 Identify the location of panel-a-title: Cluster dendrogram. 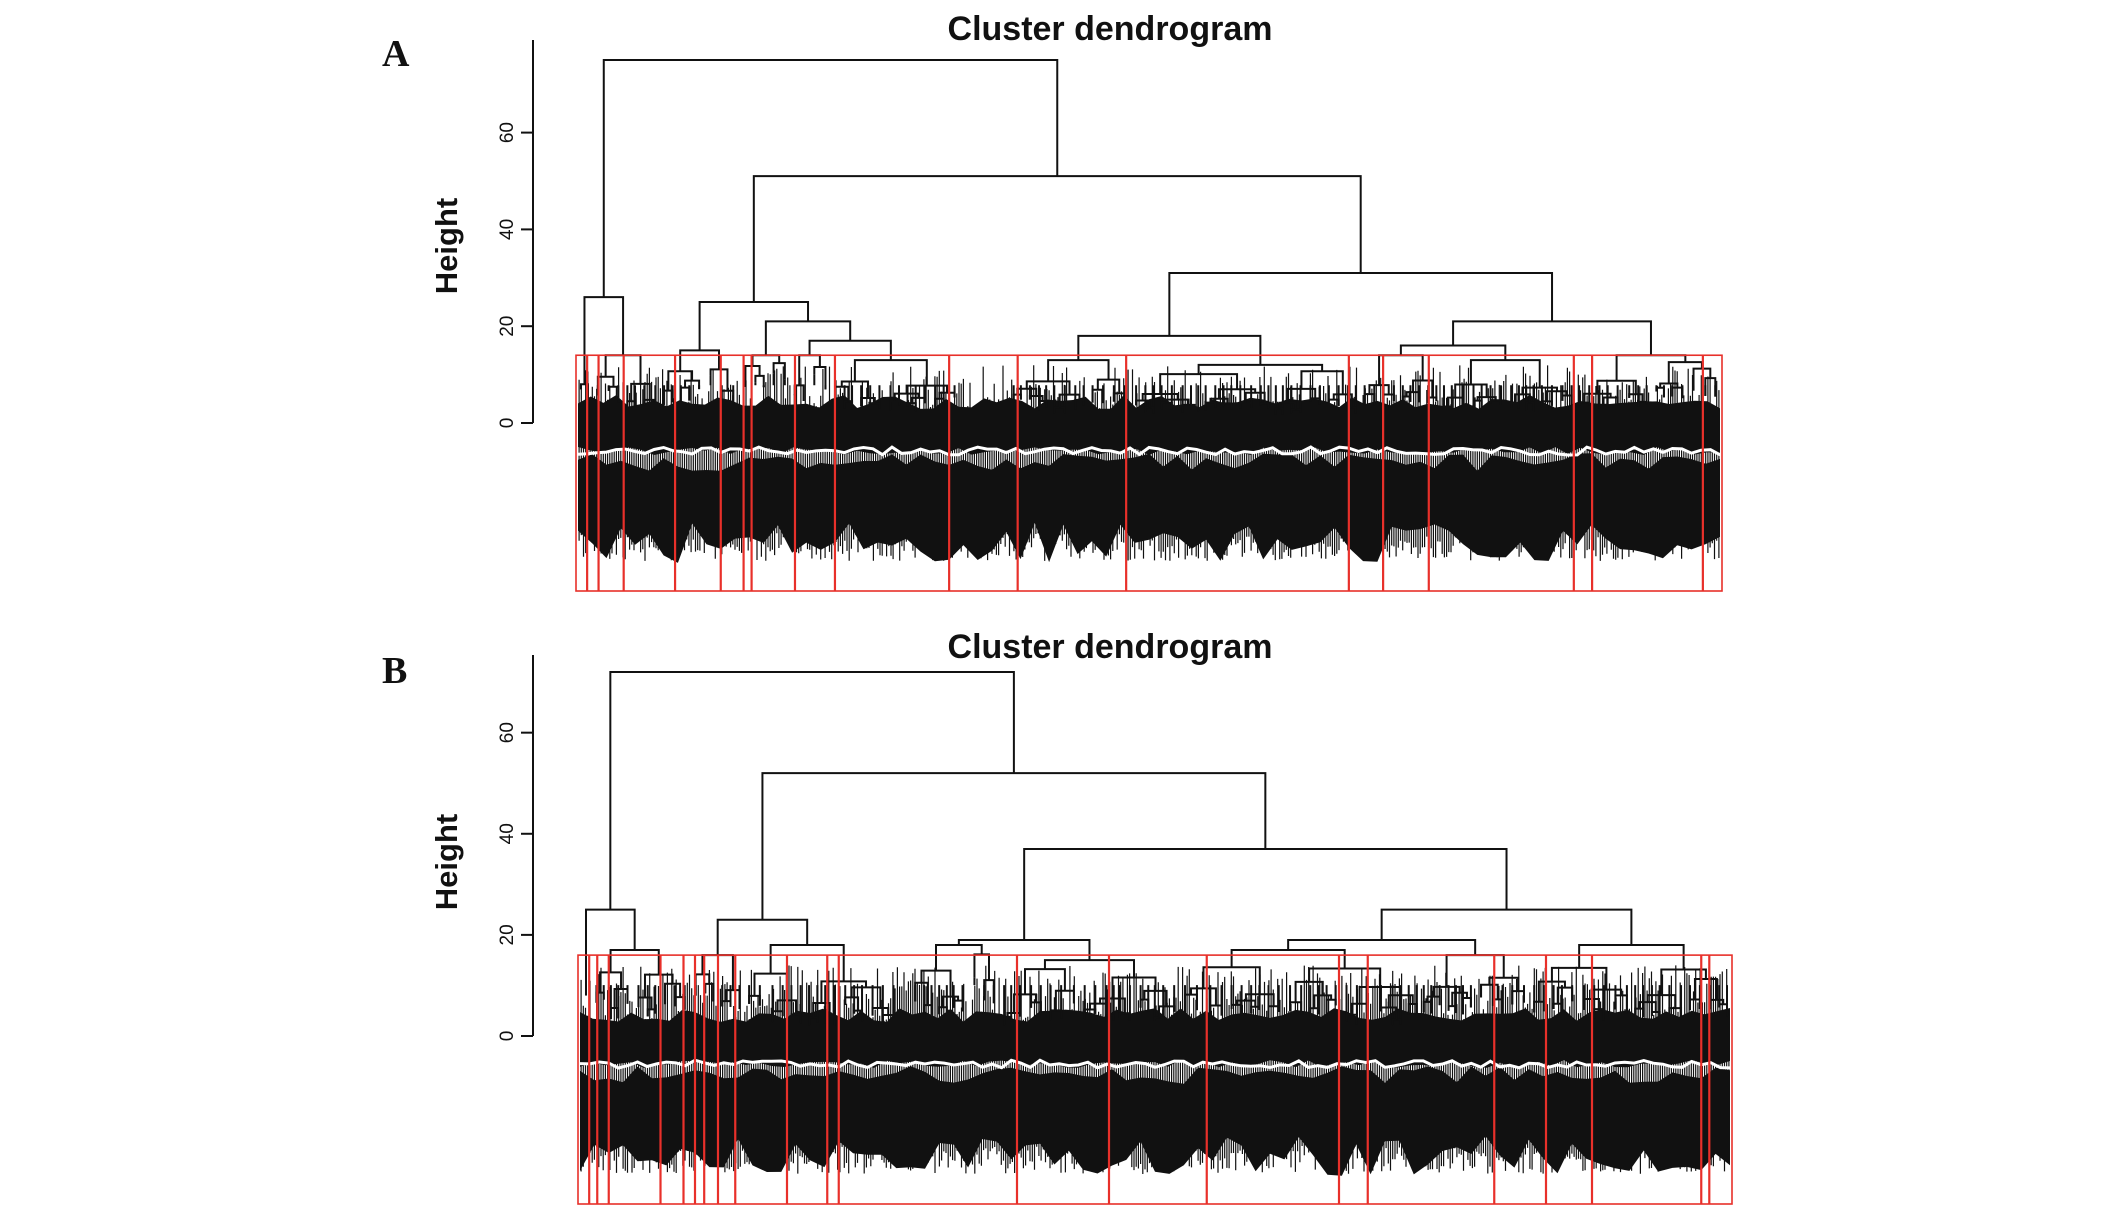
(1110, 29).